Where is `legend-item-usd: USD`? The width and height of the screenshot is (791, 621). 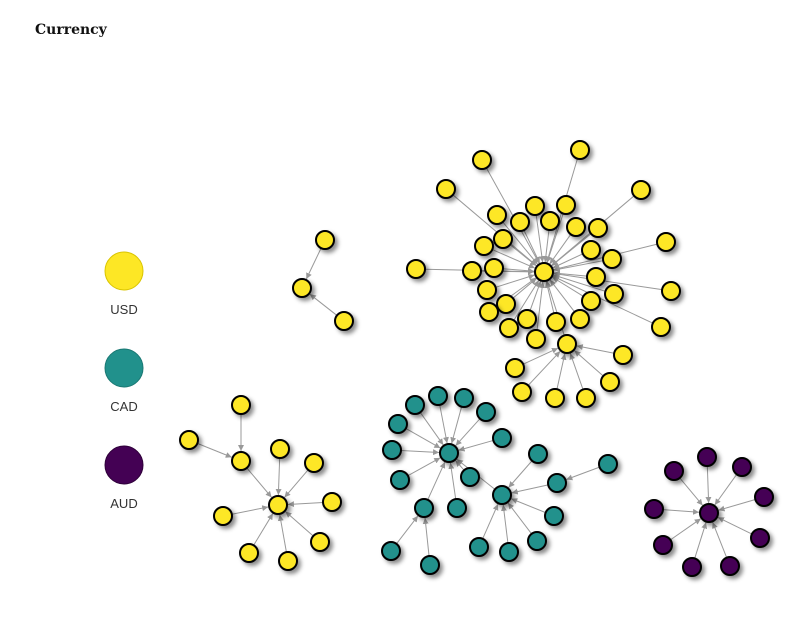 legend-item-usd: USD is located at coordinates (124, 284).